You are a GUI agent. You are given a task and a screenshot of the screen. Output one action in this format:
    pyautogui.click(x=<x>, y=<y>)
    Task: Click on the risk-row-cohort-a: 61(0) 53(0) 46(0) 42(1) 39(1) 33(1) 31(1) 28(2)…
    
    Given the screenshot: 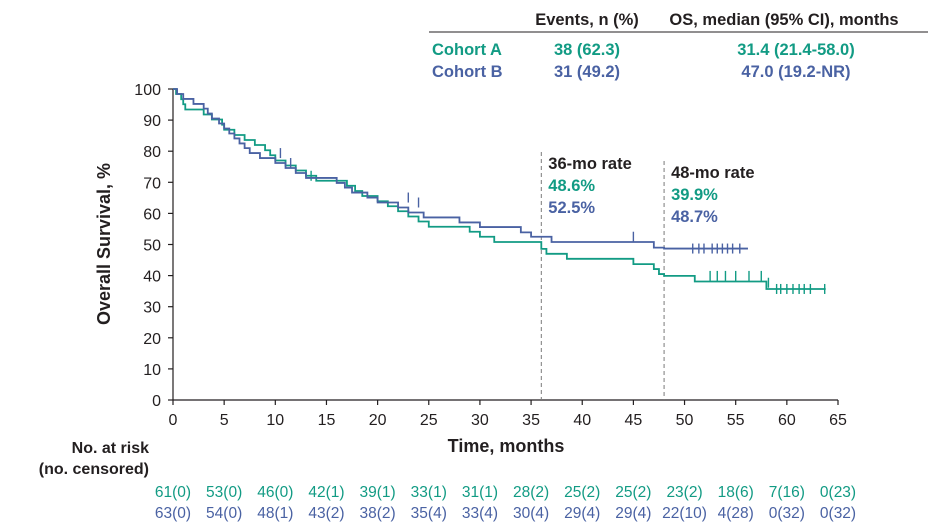 What is the action you would take?
    pyautogui.click(x=505, y=492)
    